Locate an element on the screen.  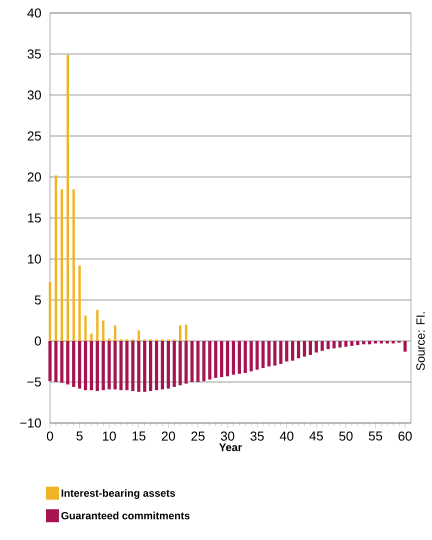
x-tick-label: 35 is located at coordinates (257, 436).